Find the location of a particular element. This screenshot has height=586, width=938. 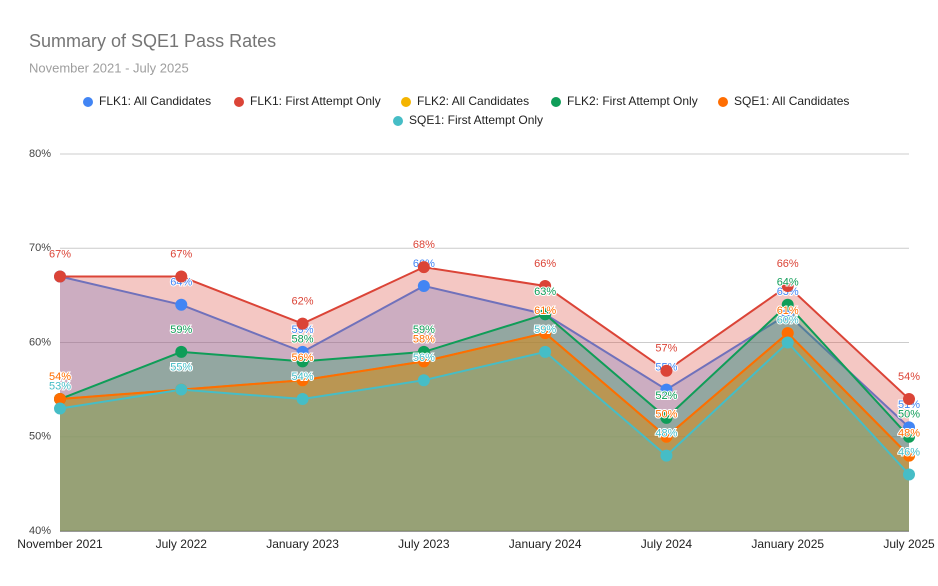

y-tick-label: 40% is located at coordinates (40, 531).